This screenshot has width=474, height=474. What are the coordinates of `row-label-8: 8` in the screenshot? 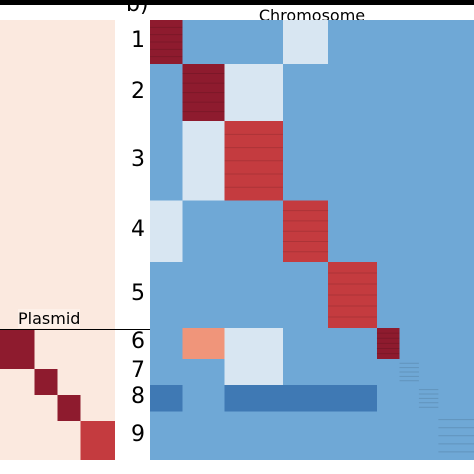 It's located at (138, 397).